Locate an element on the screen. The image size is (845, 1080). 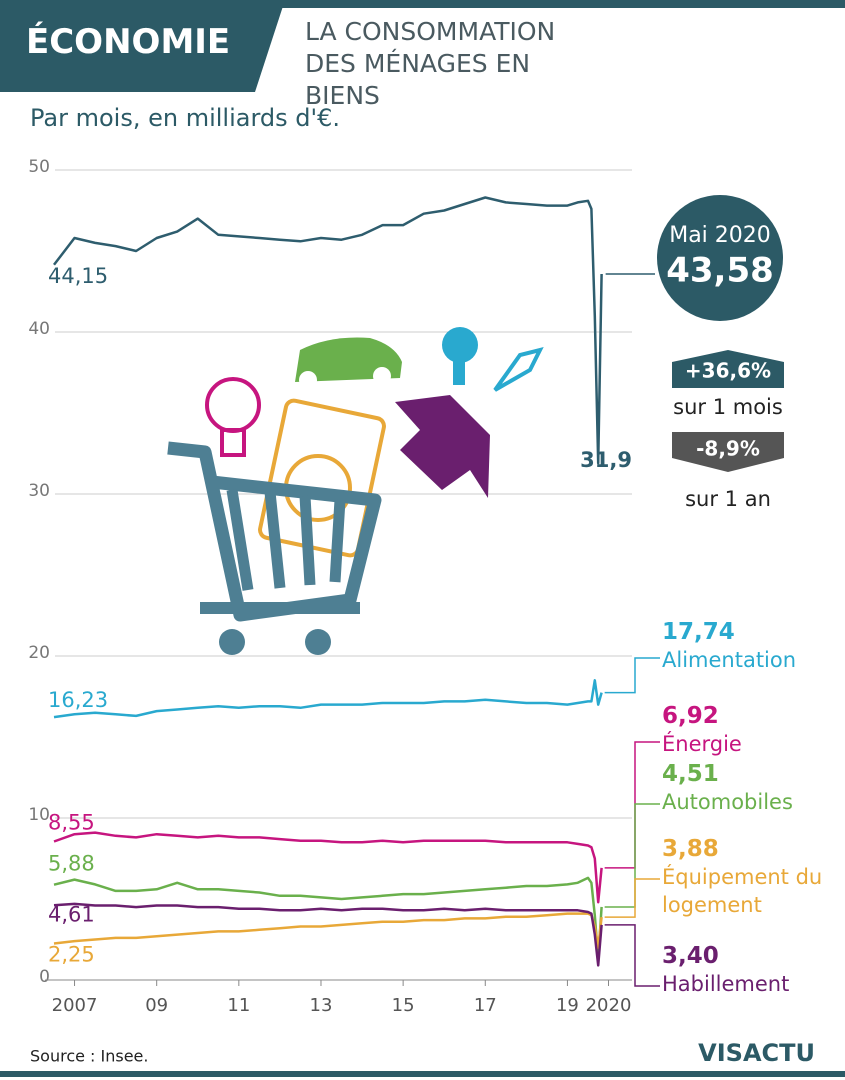
y-tick-label: 10 is located at coordinates (39, 815).